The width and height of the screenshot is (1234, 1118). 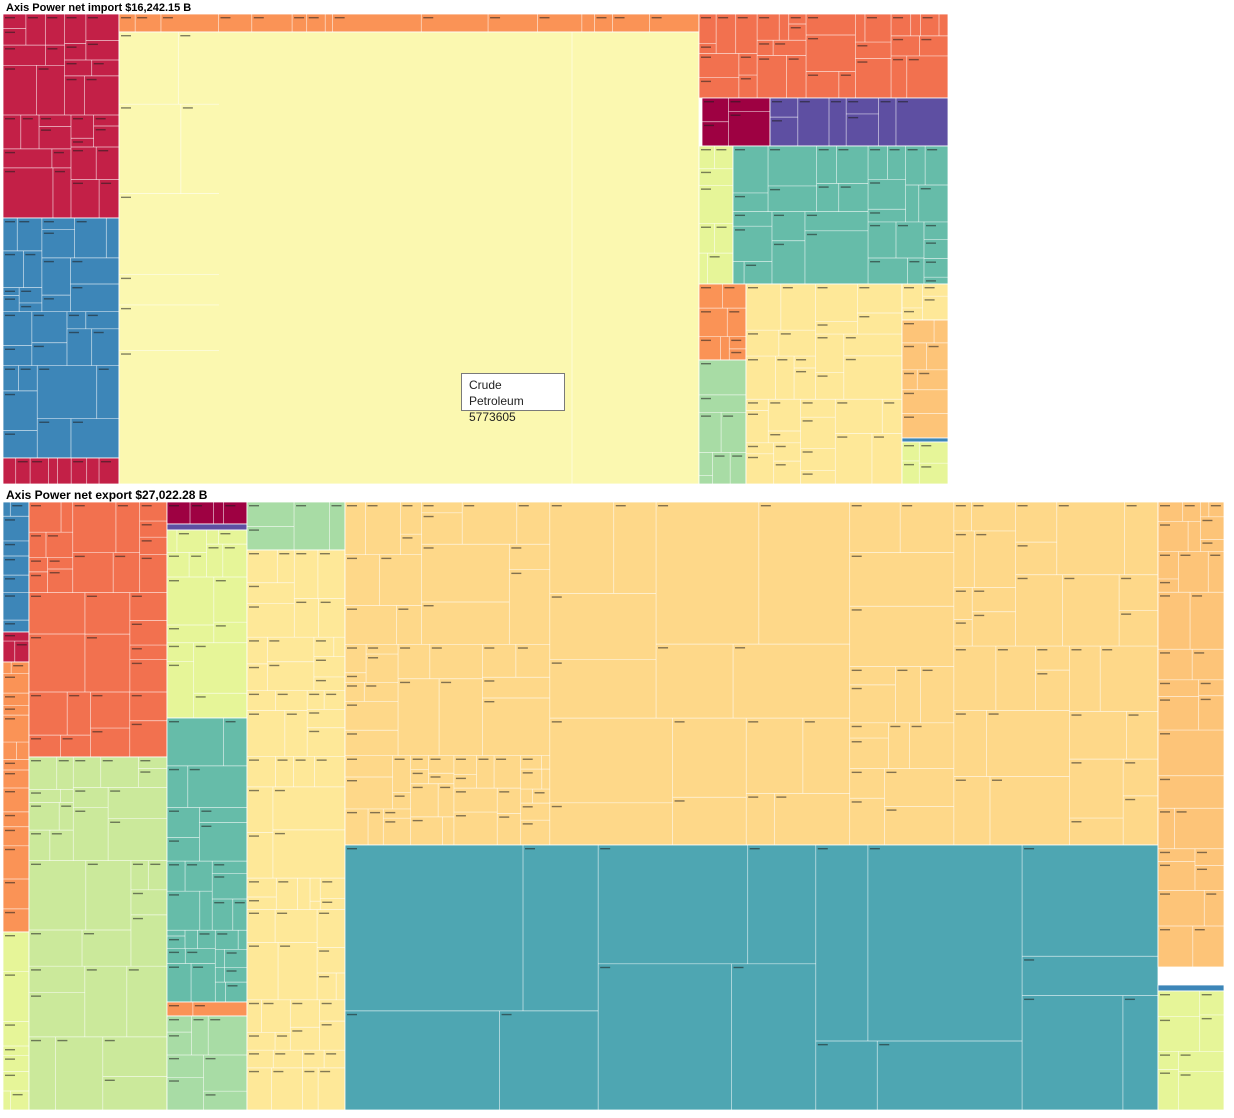 I want to click on export-tile-purple, so click(x=207, y=527).